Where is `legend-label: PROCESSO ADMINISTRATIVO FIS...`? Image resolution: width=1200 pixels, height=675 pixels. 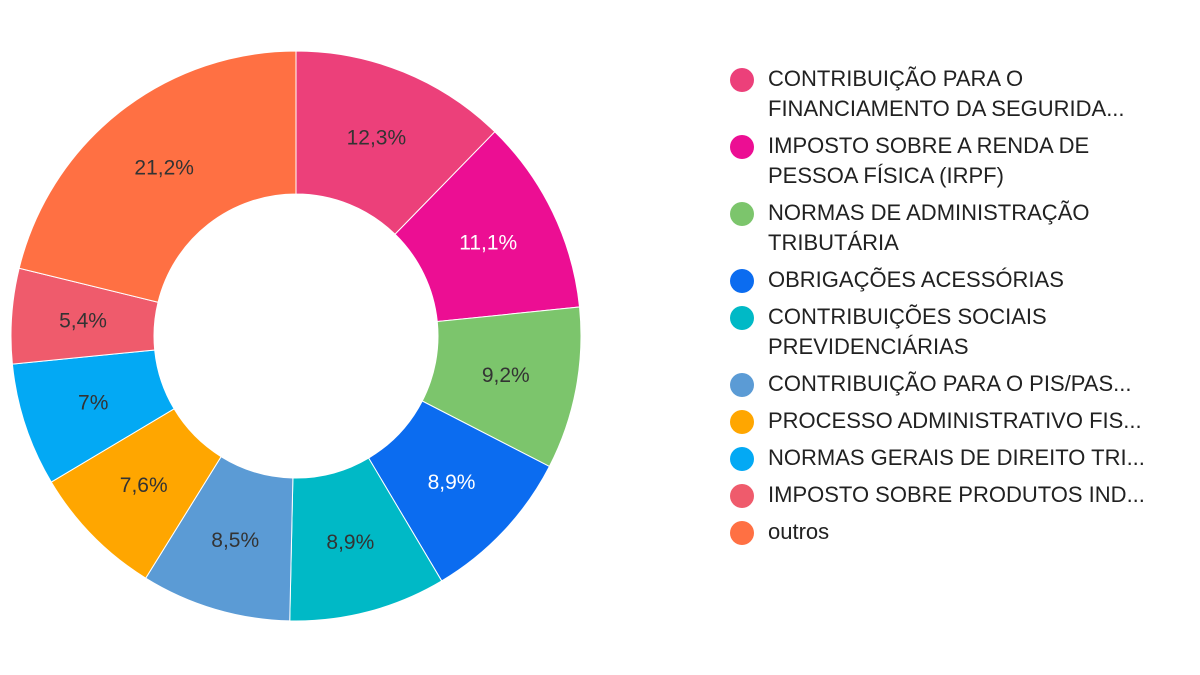 legend-label: PROCESSO ADMINISTRATIVO FIS... is located at coordinates (955, 420).